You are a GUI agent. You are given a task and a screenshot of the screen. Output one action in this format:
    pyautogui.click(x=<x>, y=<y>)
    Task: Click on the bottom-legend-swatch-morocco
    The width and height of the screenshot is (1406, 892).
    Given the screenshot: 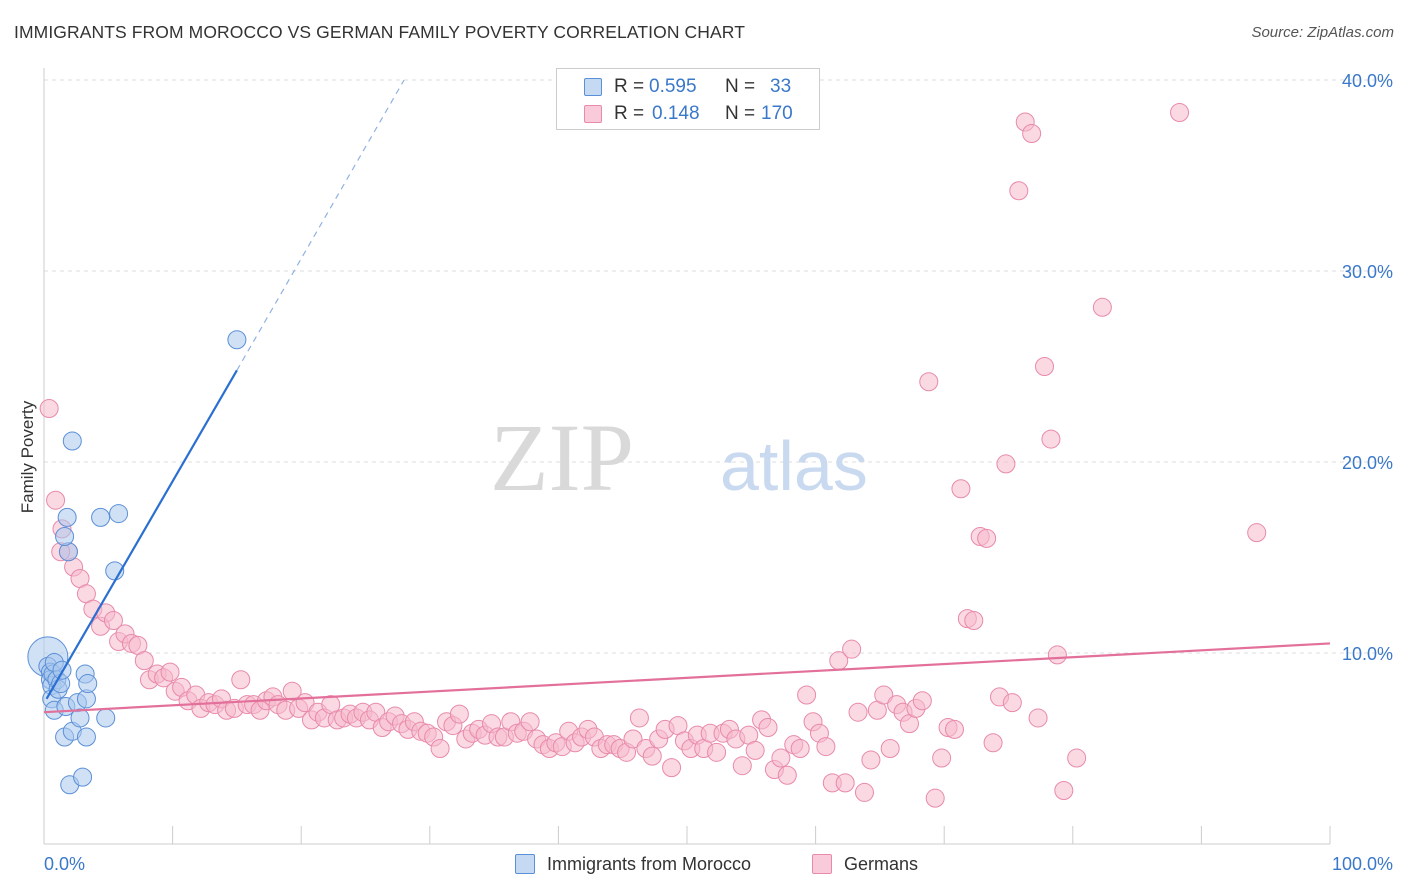 What is the action you would take?
    pyautogui.click(x=525, y=864)
    